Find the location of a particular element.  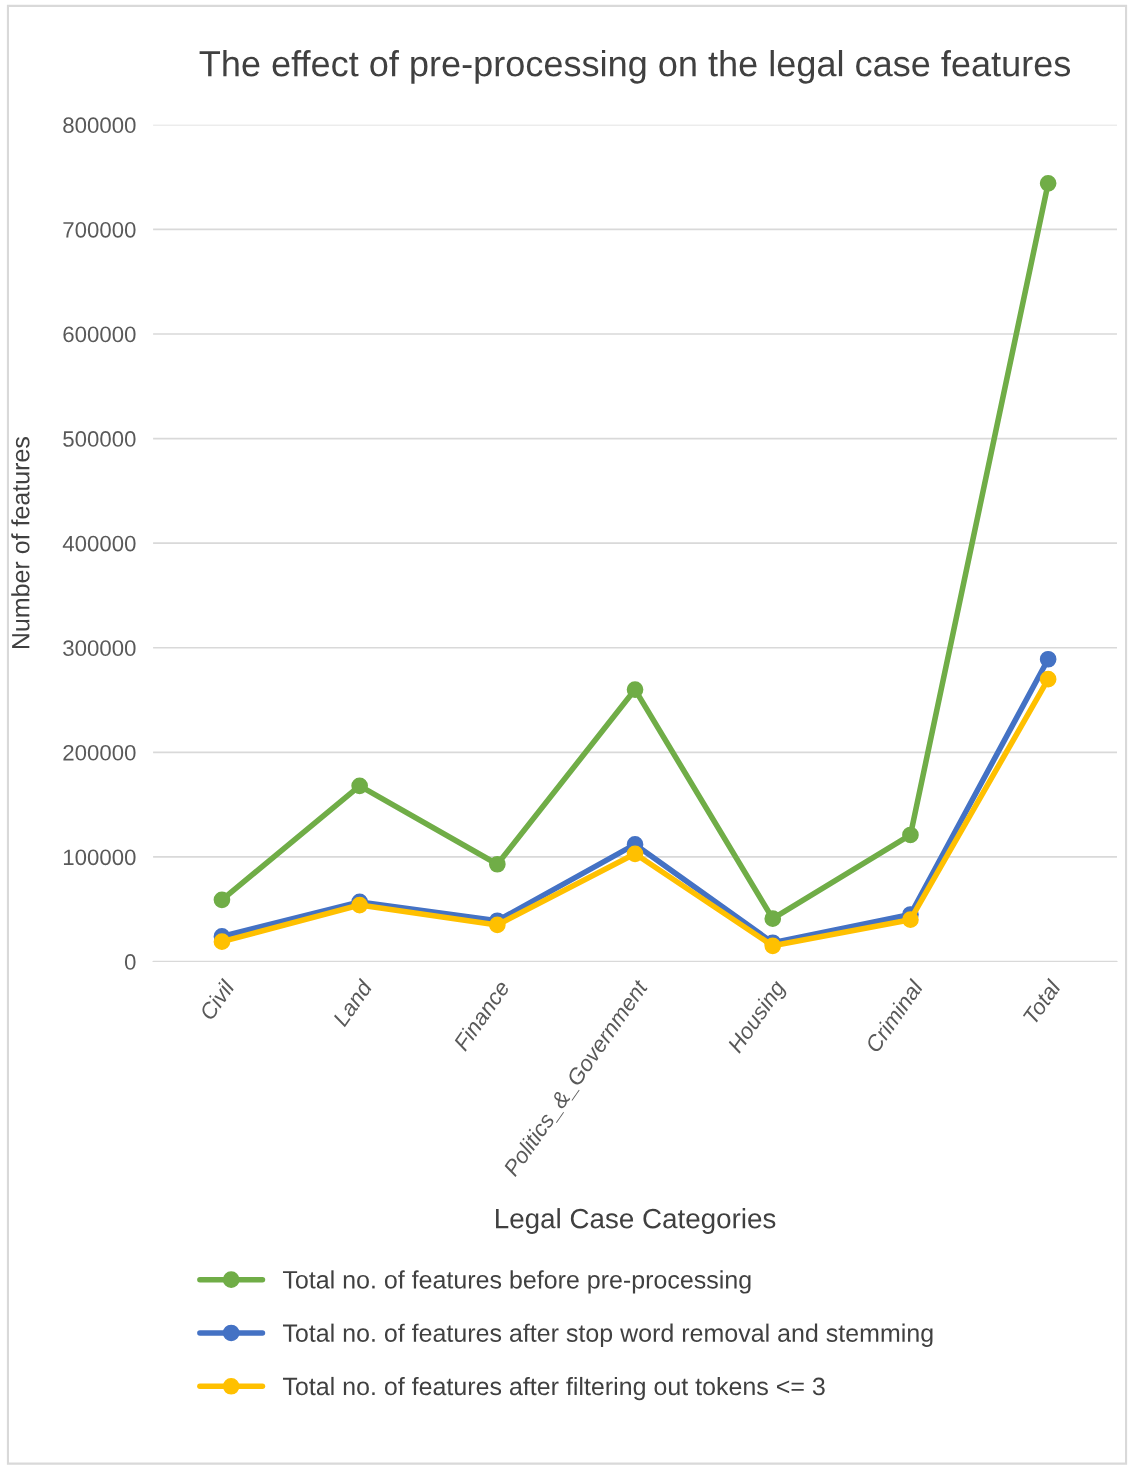

y-tick-label: 400000 is located at coordinates (99, 543).